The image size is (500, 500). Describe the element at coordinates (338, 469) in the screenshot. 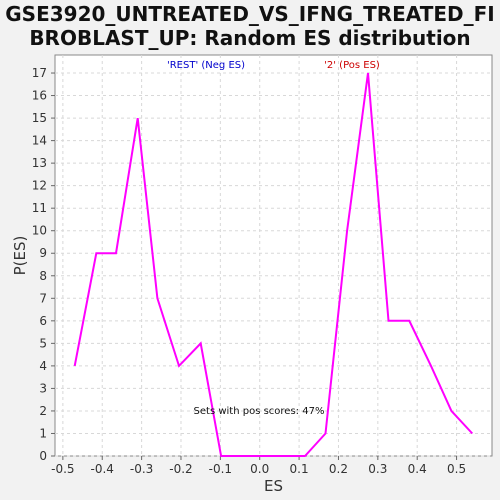

I see `x-tick-label: 0.2` at that location.